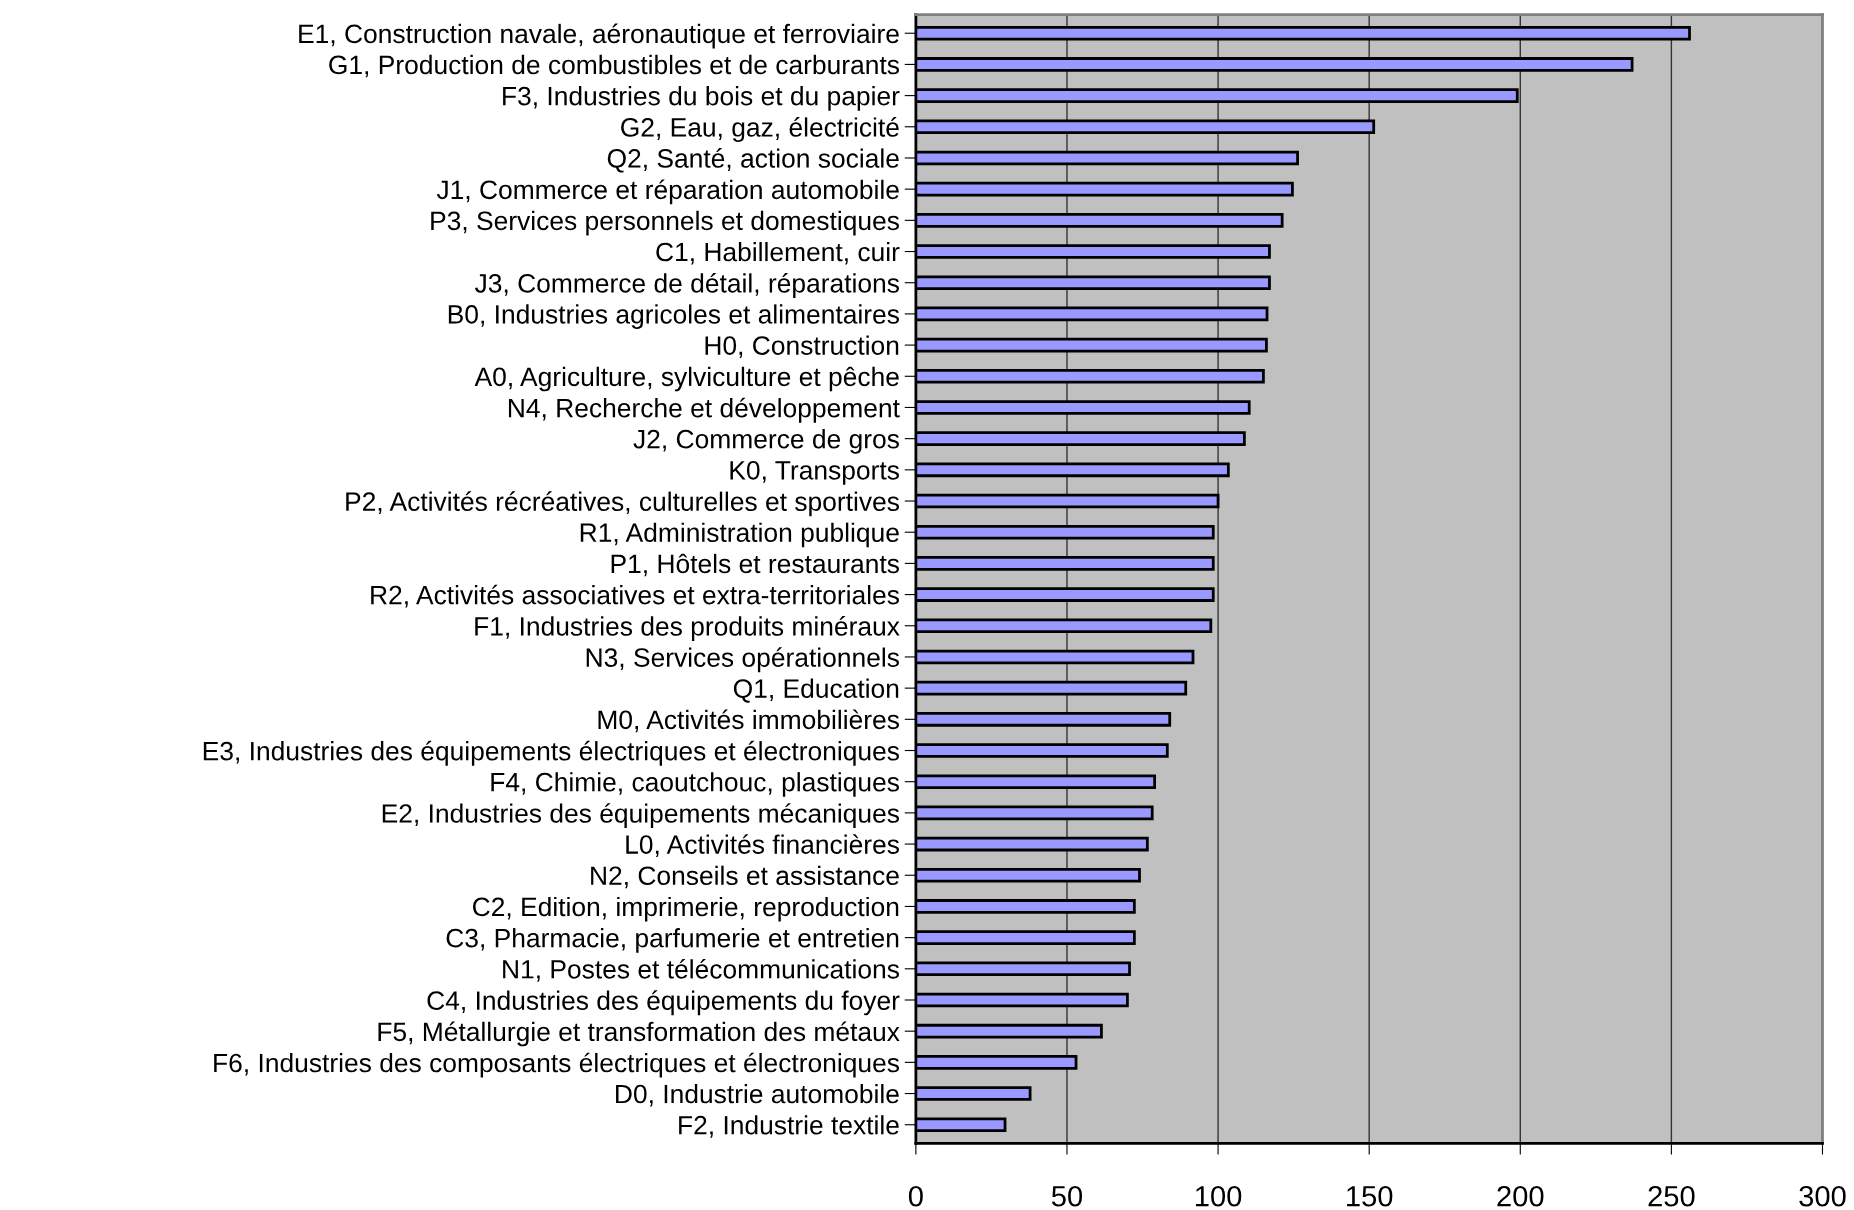 The height and width of the screenshot is (1210, 1854). Describe the element at coordinates (789, 1126) in the screenshot. I see `y-tick-label: F2, Industrie textile` at that location.